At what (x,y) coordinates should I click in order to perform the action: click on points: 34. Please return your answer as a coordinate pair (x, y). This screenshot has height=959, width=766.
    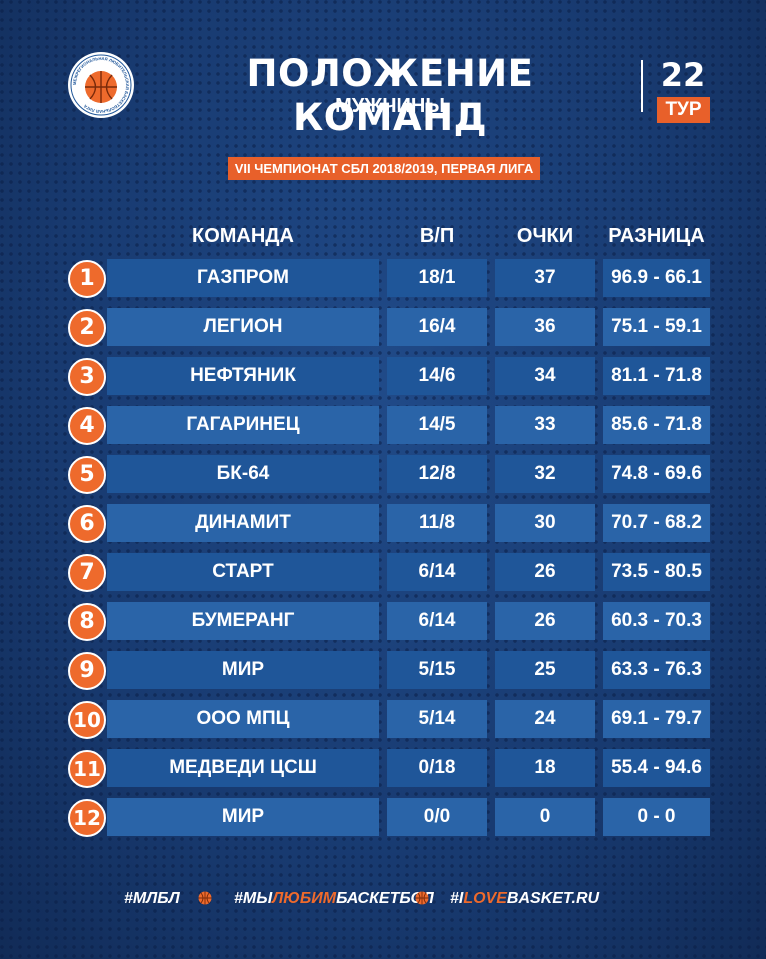
    Looking at the image, I should click on (545, 376).